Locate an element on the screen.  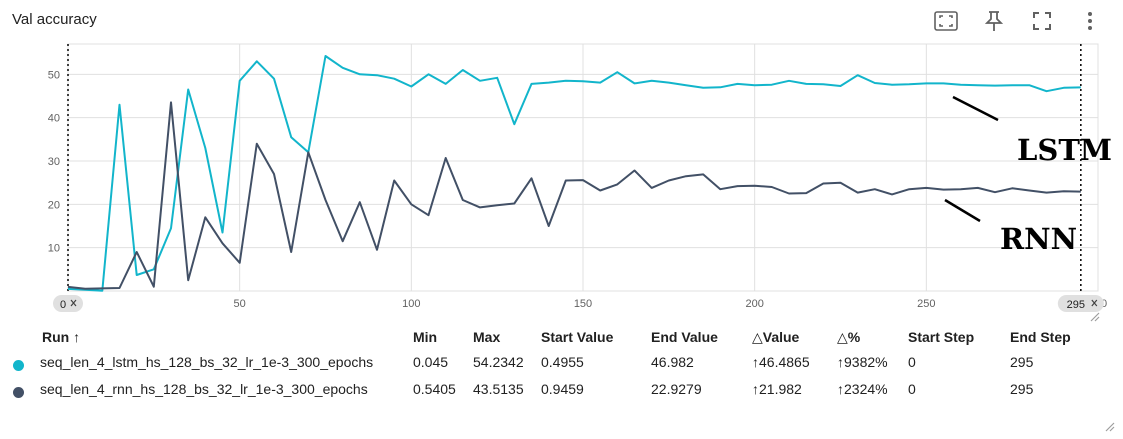
more-vert-icon is located at coordinates (1090, 21).